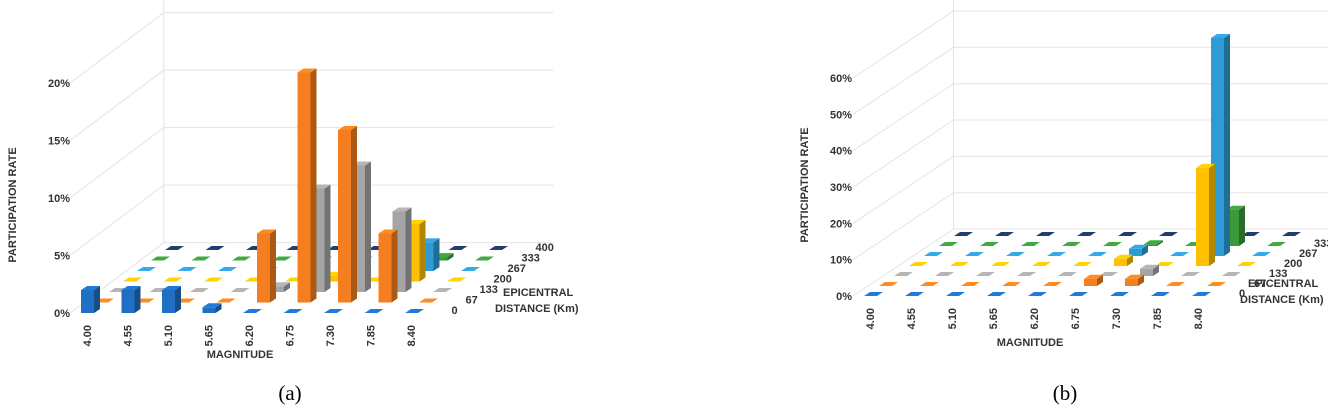  Describe the element at coordinates (912, 318) in the screenshot. I see `x-tick-label: 4.55` at that location.